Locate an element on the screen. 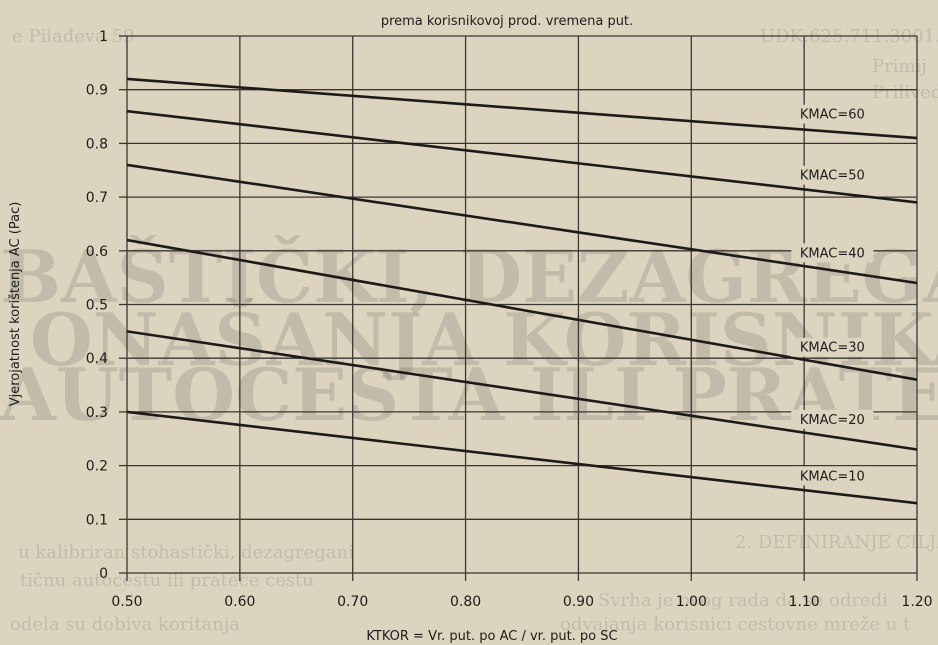 The width and height of the screenshot is (938, 645). y-tick-label: 0.2 is located at coordinates (97, 467).